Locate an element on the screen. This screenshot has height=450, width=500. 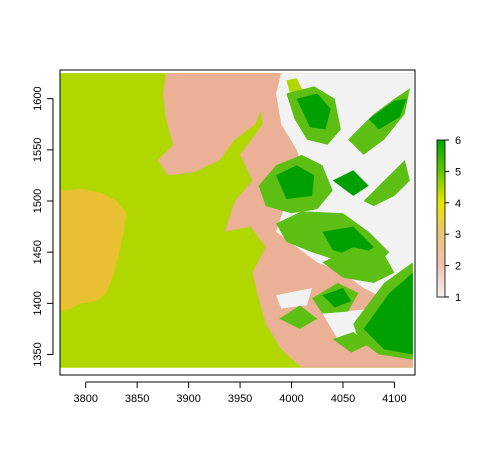
y-axis: 1350 1400 1450 1500 1550 1600 is located at coordinates (43, 226).